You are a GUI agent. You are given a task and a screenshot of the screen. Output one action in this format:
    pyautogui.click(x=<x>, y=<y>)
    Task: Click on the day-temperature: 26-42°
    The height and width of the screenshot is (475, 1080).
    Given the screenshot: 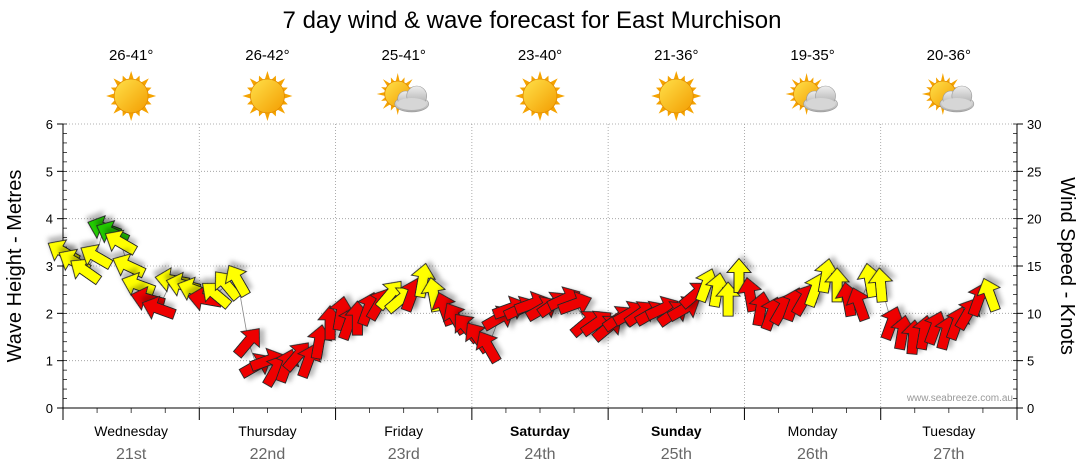 What is the action you would take?
    pyautogui.click(x=267, y=55)
    